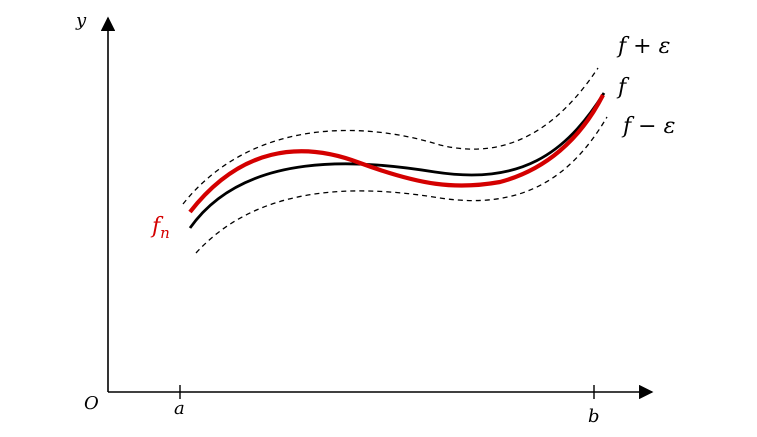  Describe the element at coordinates (648, 126) in the screenshot. I see `lower-bound-label: f − ε` at that location.